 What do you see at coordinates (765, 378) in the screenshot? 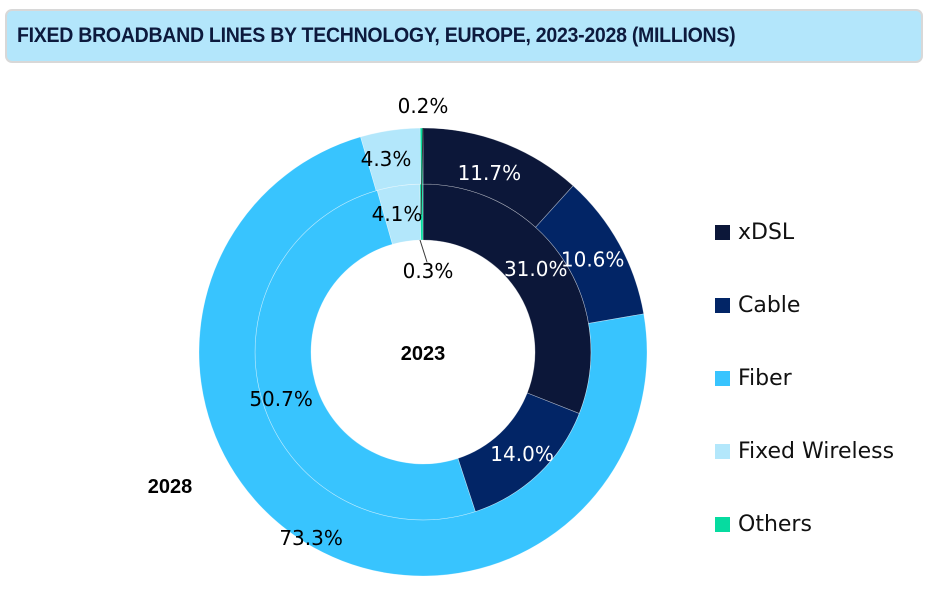
I see `legend-label: Fiber` at bounding box center [765, 378].